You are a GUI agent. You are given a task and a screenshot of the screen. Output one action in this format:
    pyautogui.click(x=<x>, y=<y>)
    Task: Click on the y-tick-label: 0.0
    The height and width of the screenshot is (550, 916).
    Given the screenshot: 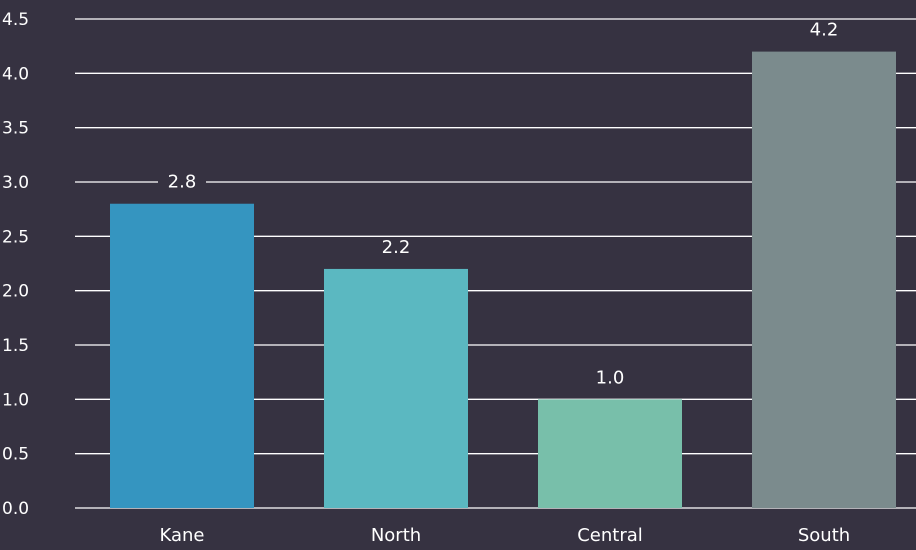 What is the action you would take?
    pyautogui.click(x=15, y=509)
    